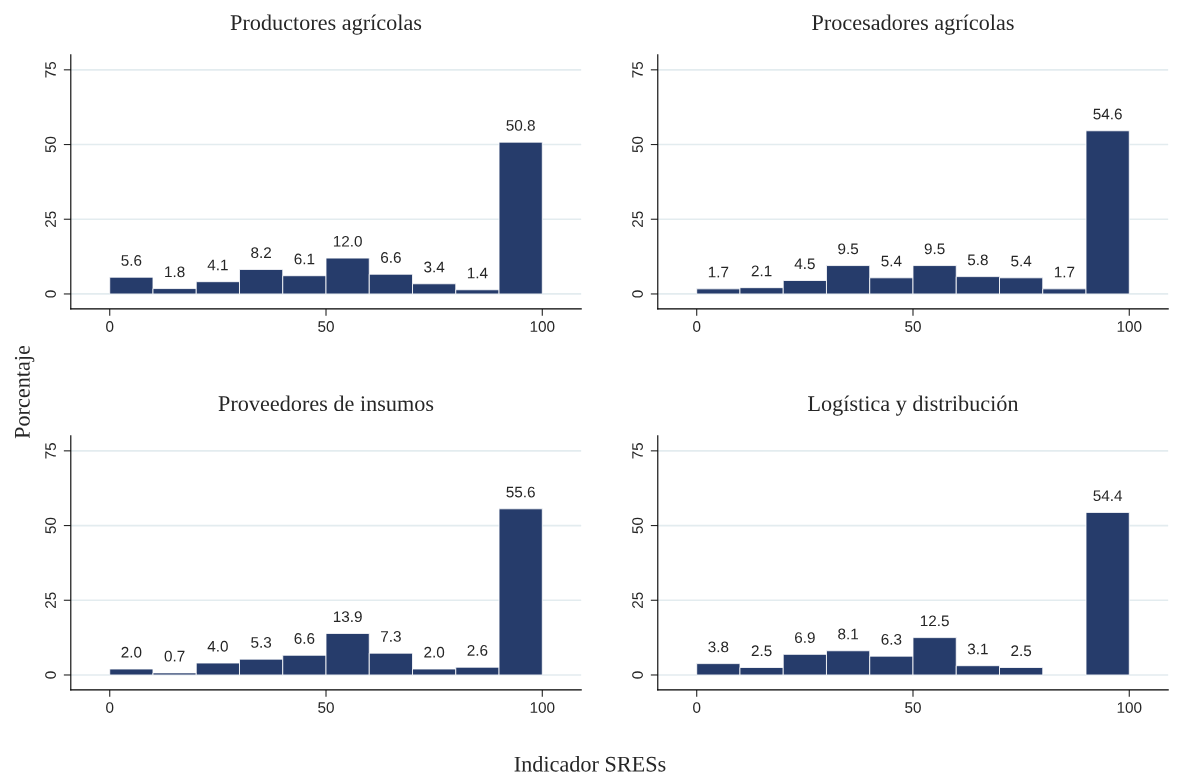 The image size is (1180, 784). Describe the element at coordinates (590, 764) in the screenshot. I see `x-axis-title: Indicador SRESs` at that location.